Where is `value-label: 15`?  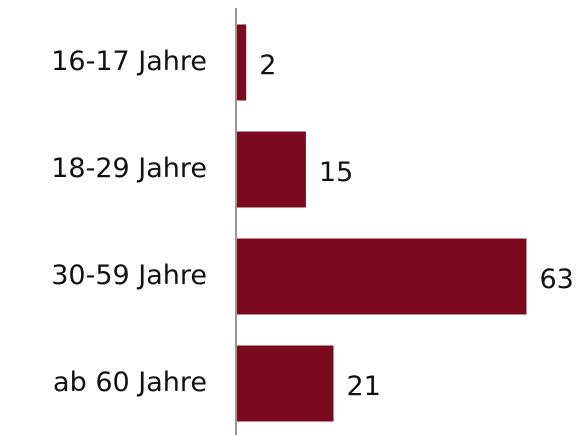 value-label: 15 is located at coordinates (336, 172).